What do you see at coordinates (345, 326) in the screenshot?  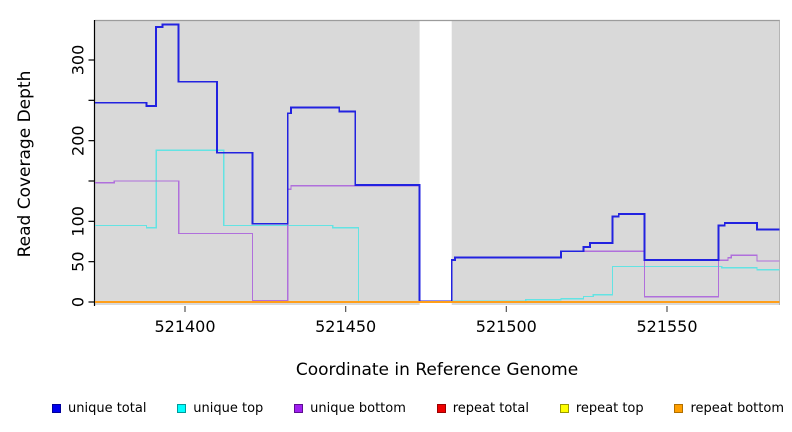 I see `x-tick-label: 521450` at bounding box center [345, 326].